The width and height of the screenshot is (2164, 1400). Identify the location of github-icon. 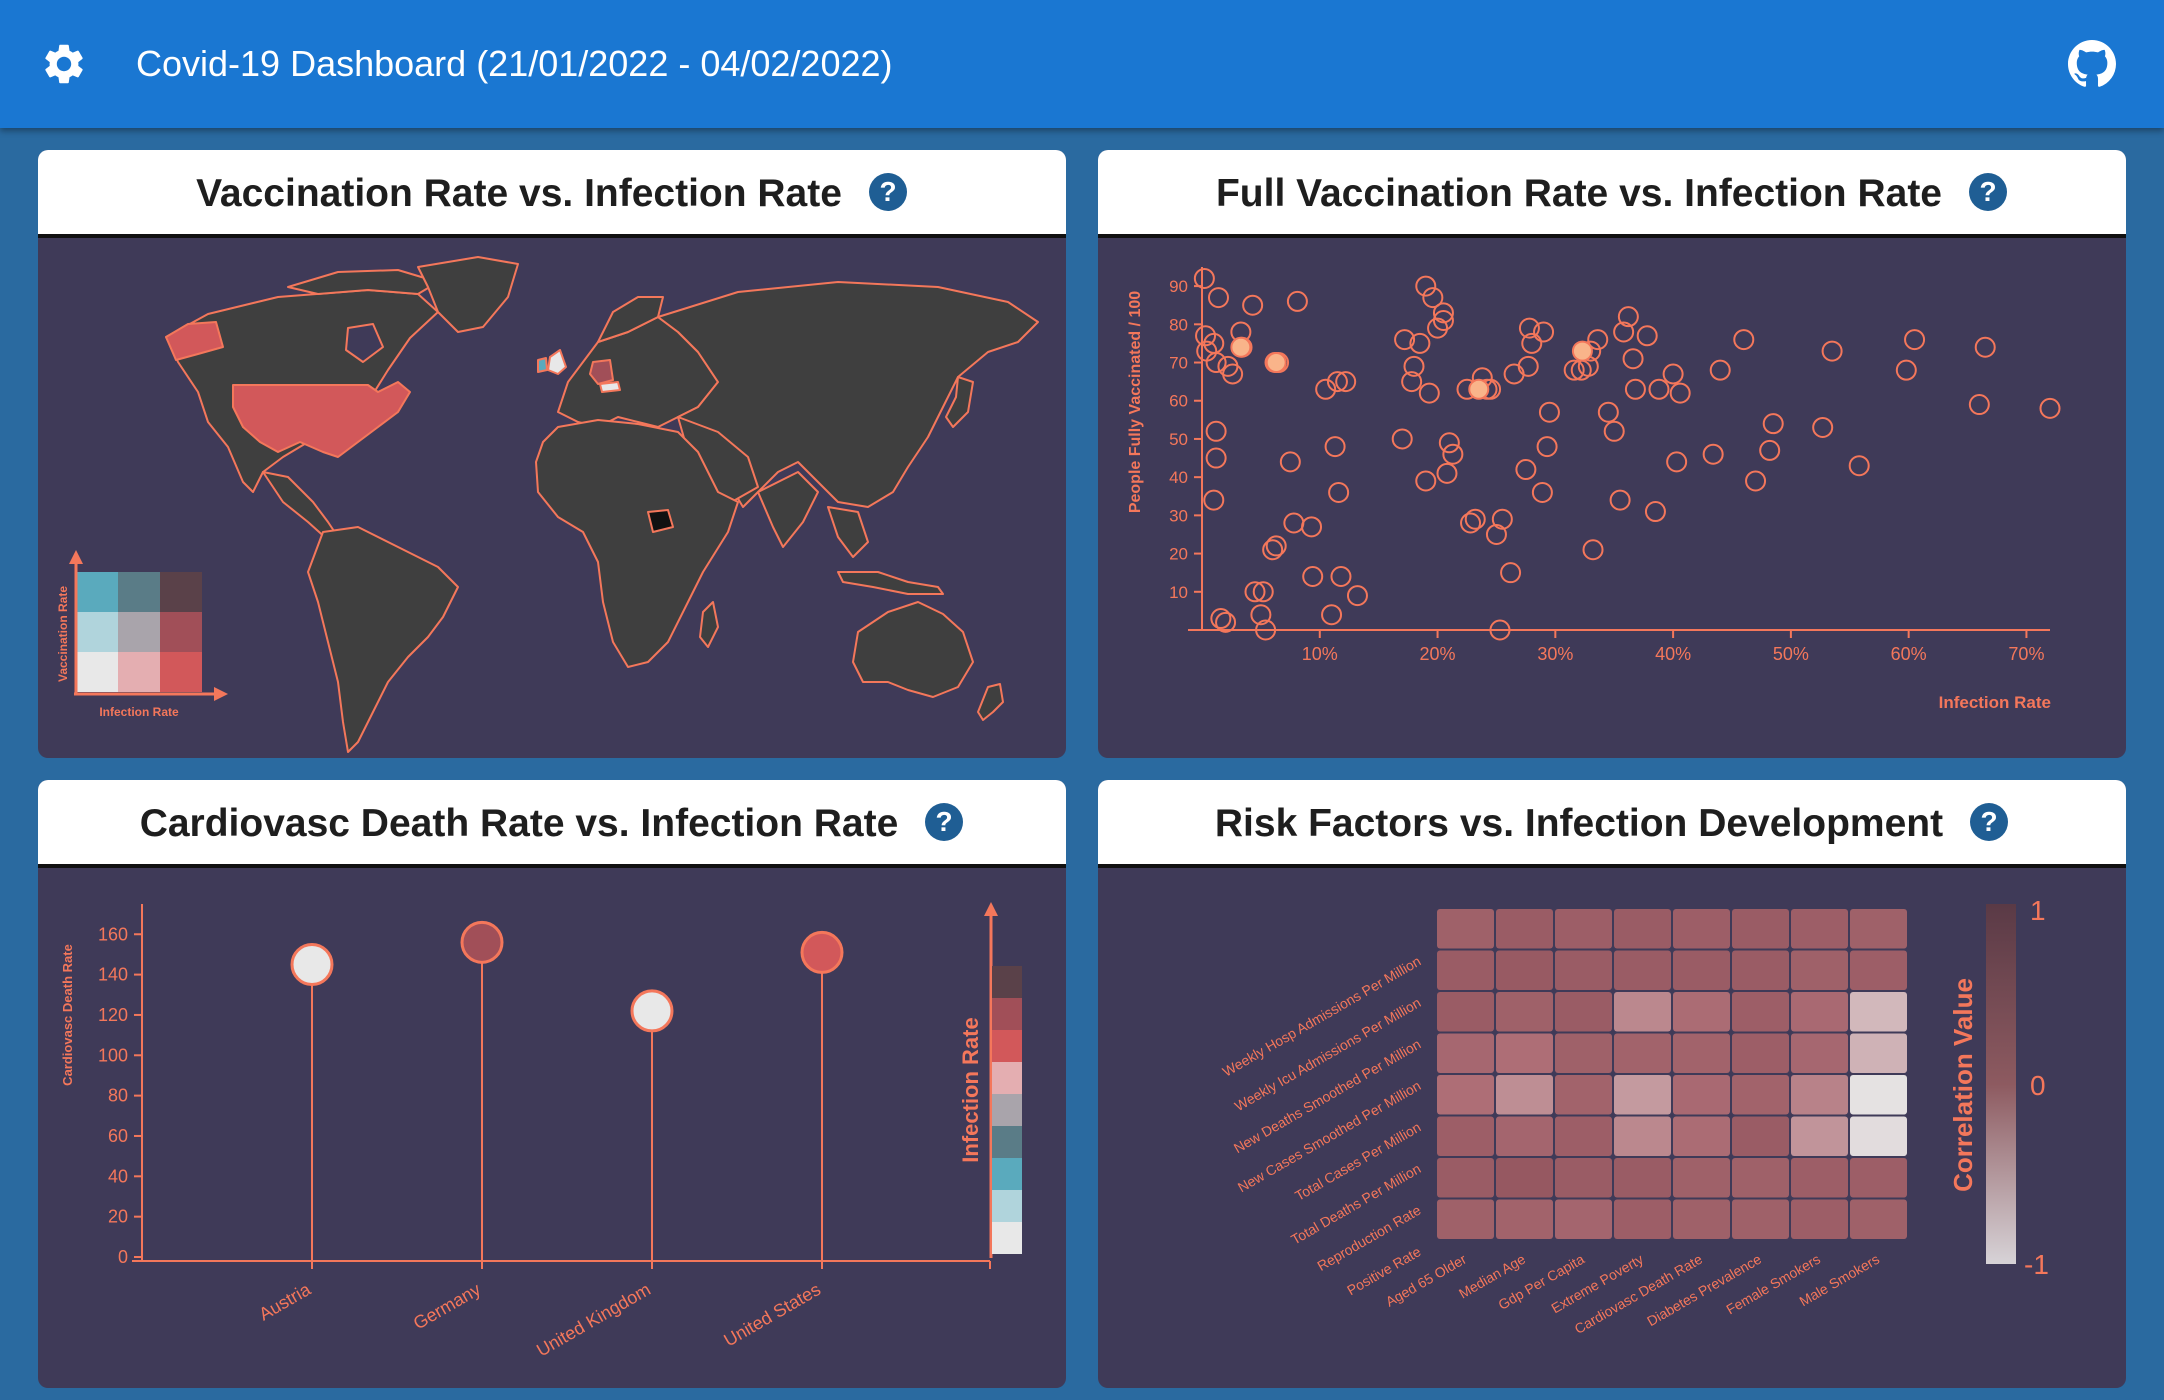
(2092, 64).